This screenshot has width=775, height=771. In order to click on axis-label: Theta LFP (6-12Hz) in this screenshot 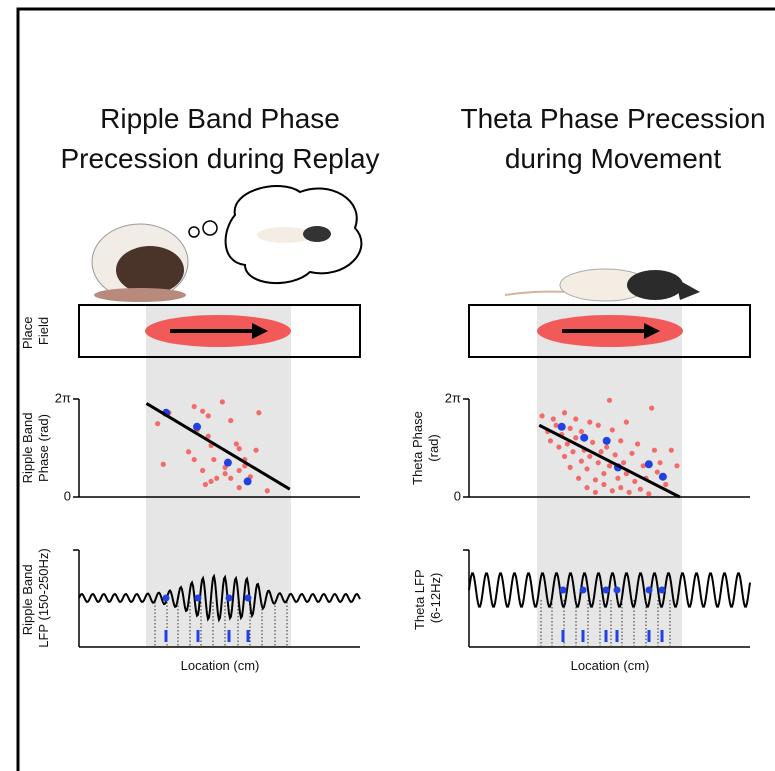, I will do `click(427, 598)`.